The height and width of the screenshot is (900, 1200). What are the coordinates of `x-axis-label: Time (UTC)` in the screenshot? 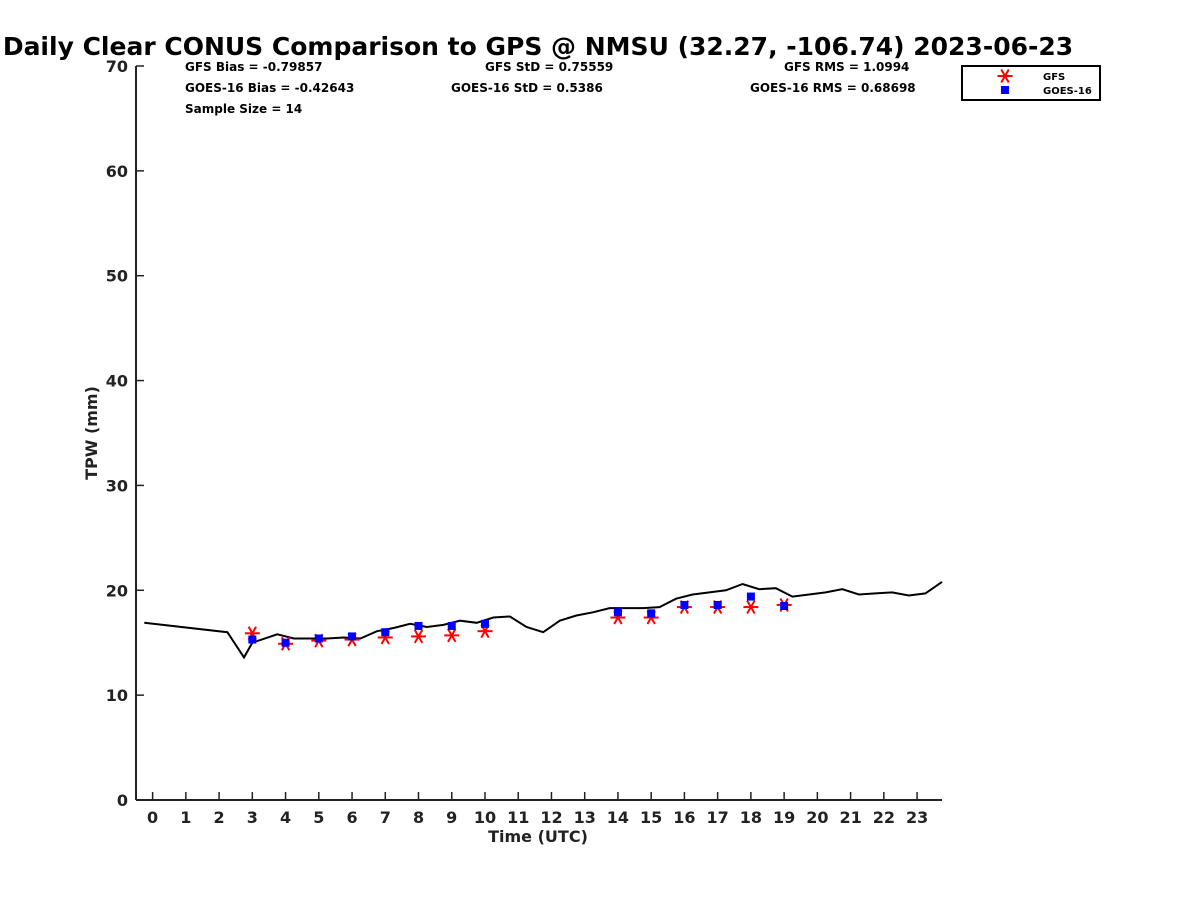 It's located at (538, 836).